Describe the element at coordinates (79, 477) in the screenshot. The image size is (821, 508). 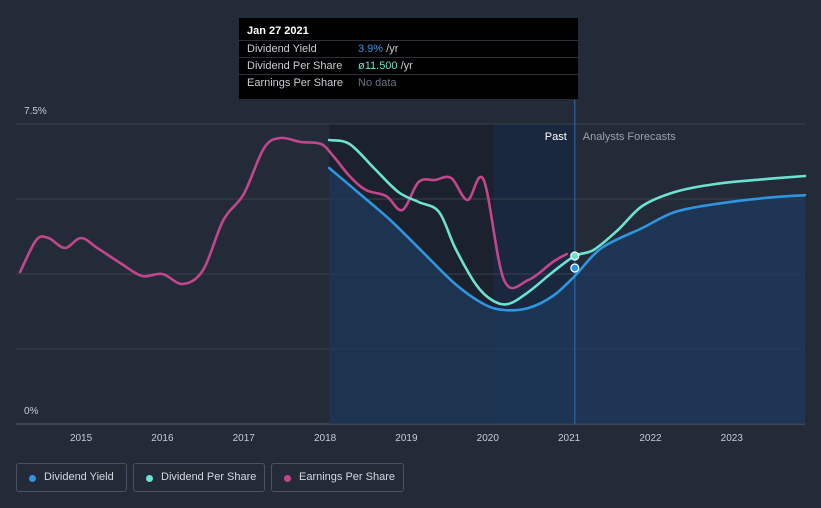
I see `legend-label: Dividend Yield` at that location.